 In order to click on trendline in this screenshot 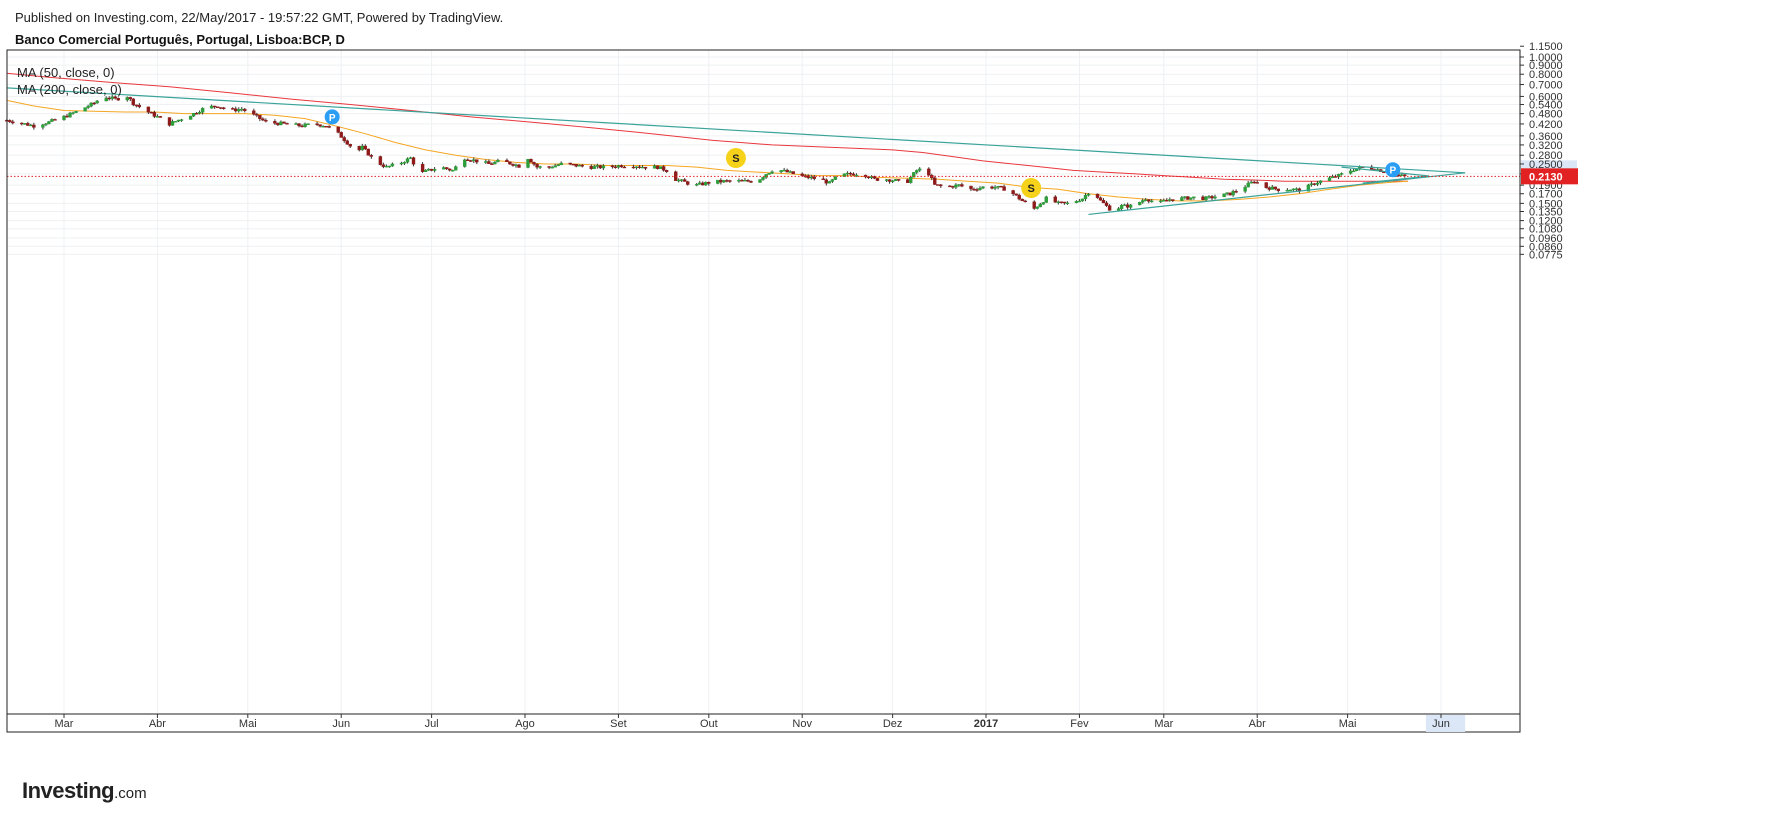, I will do `click(1277, 194)`.